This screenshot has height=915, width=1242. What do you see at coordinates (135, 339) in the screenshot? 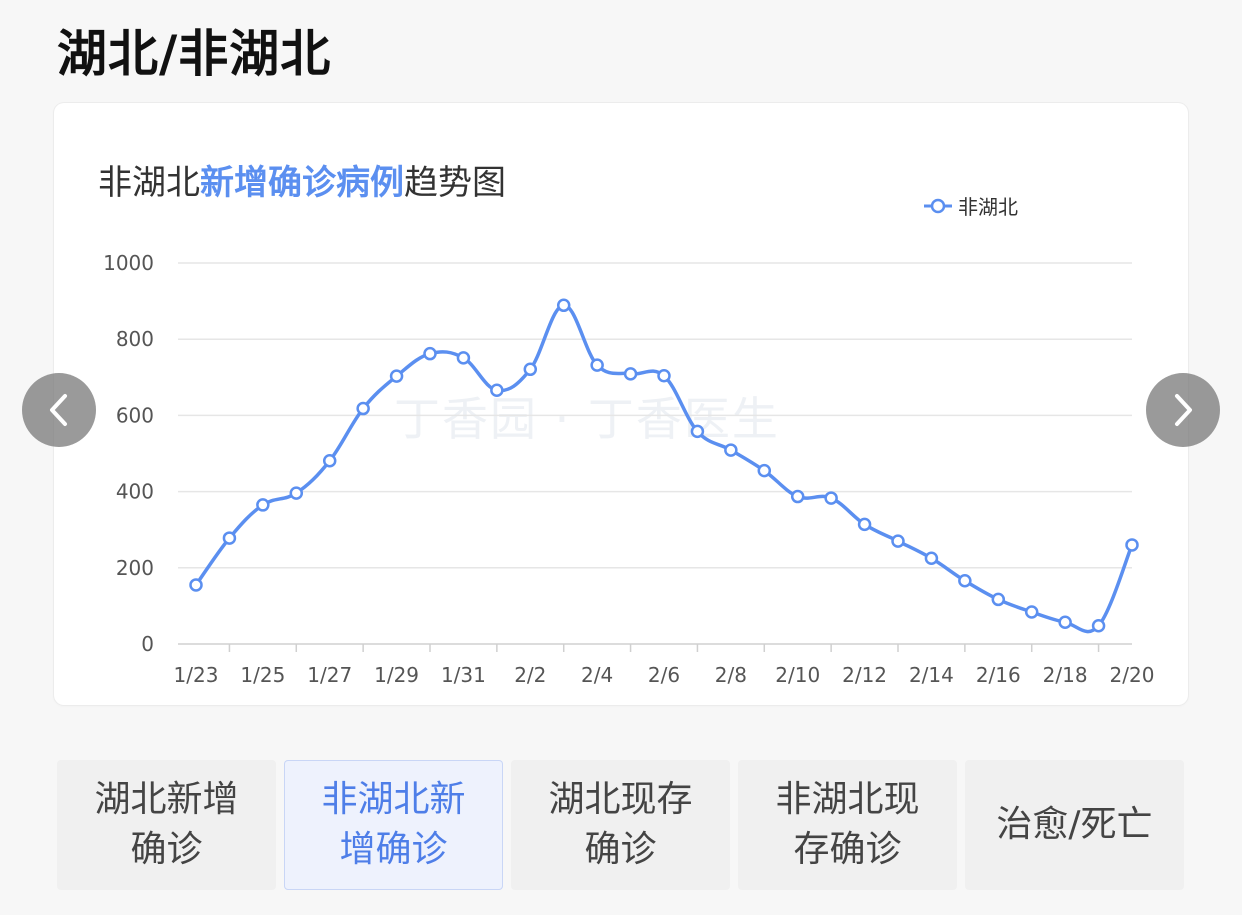
I see `y-tick-label: 800` at bounding box center [135, 339].